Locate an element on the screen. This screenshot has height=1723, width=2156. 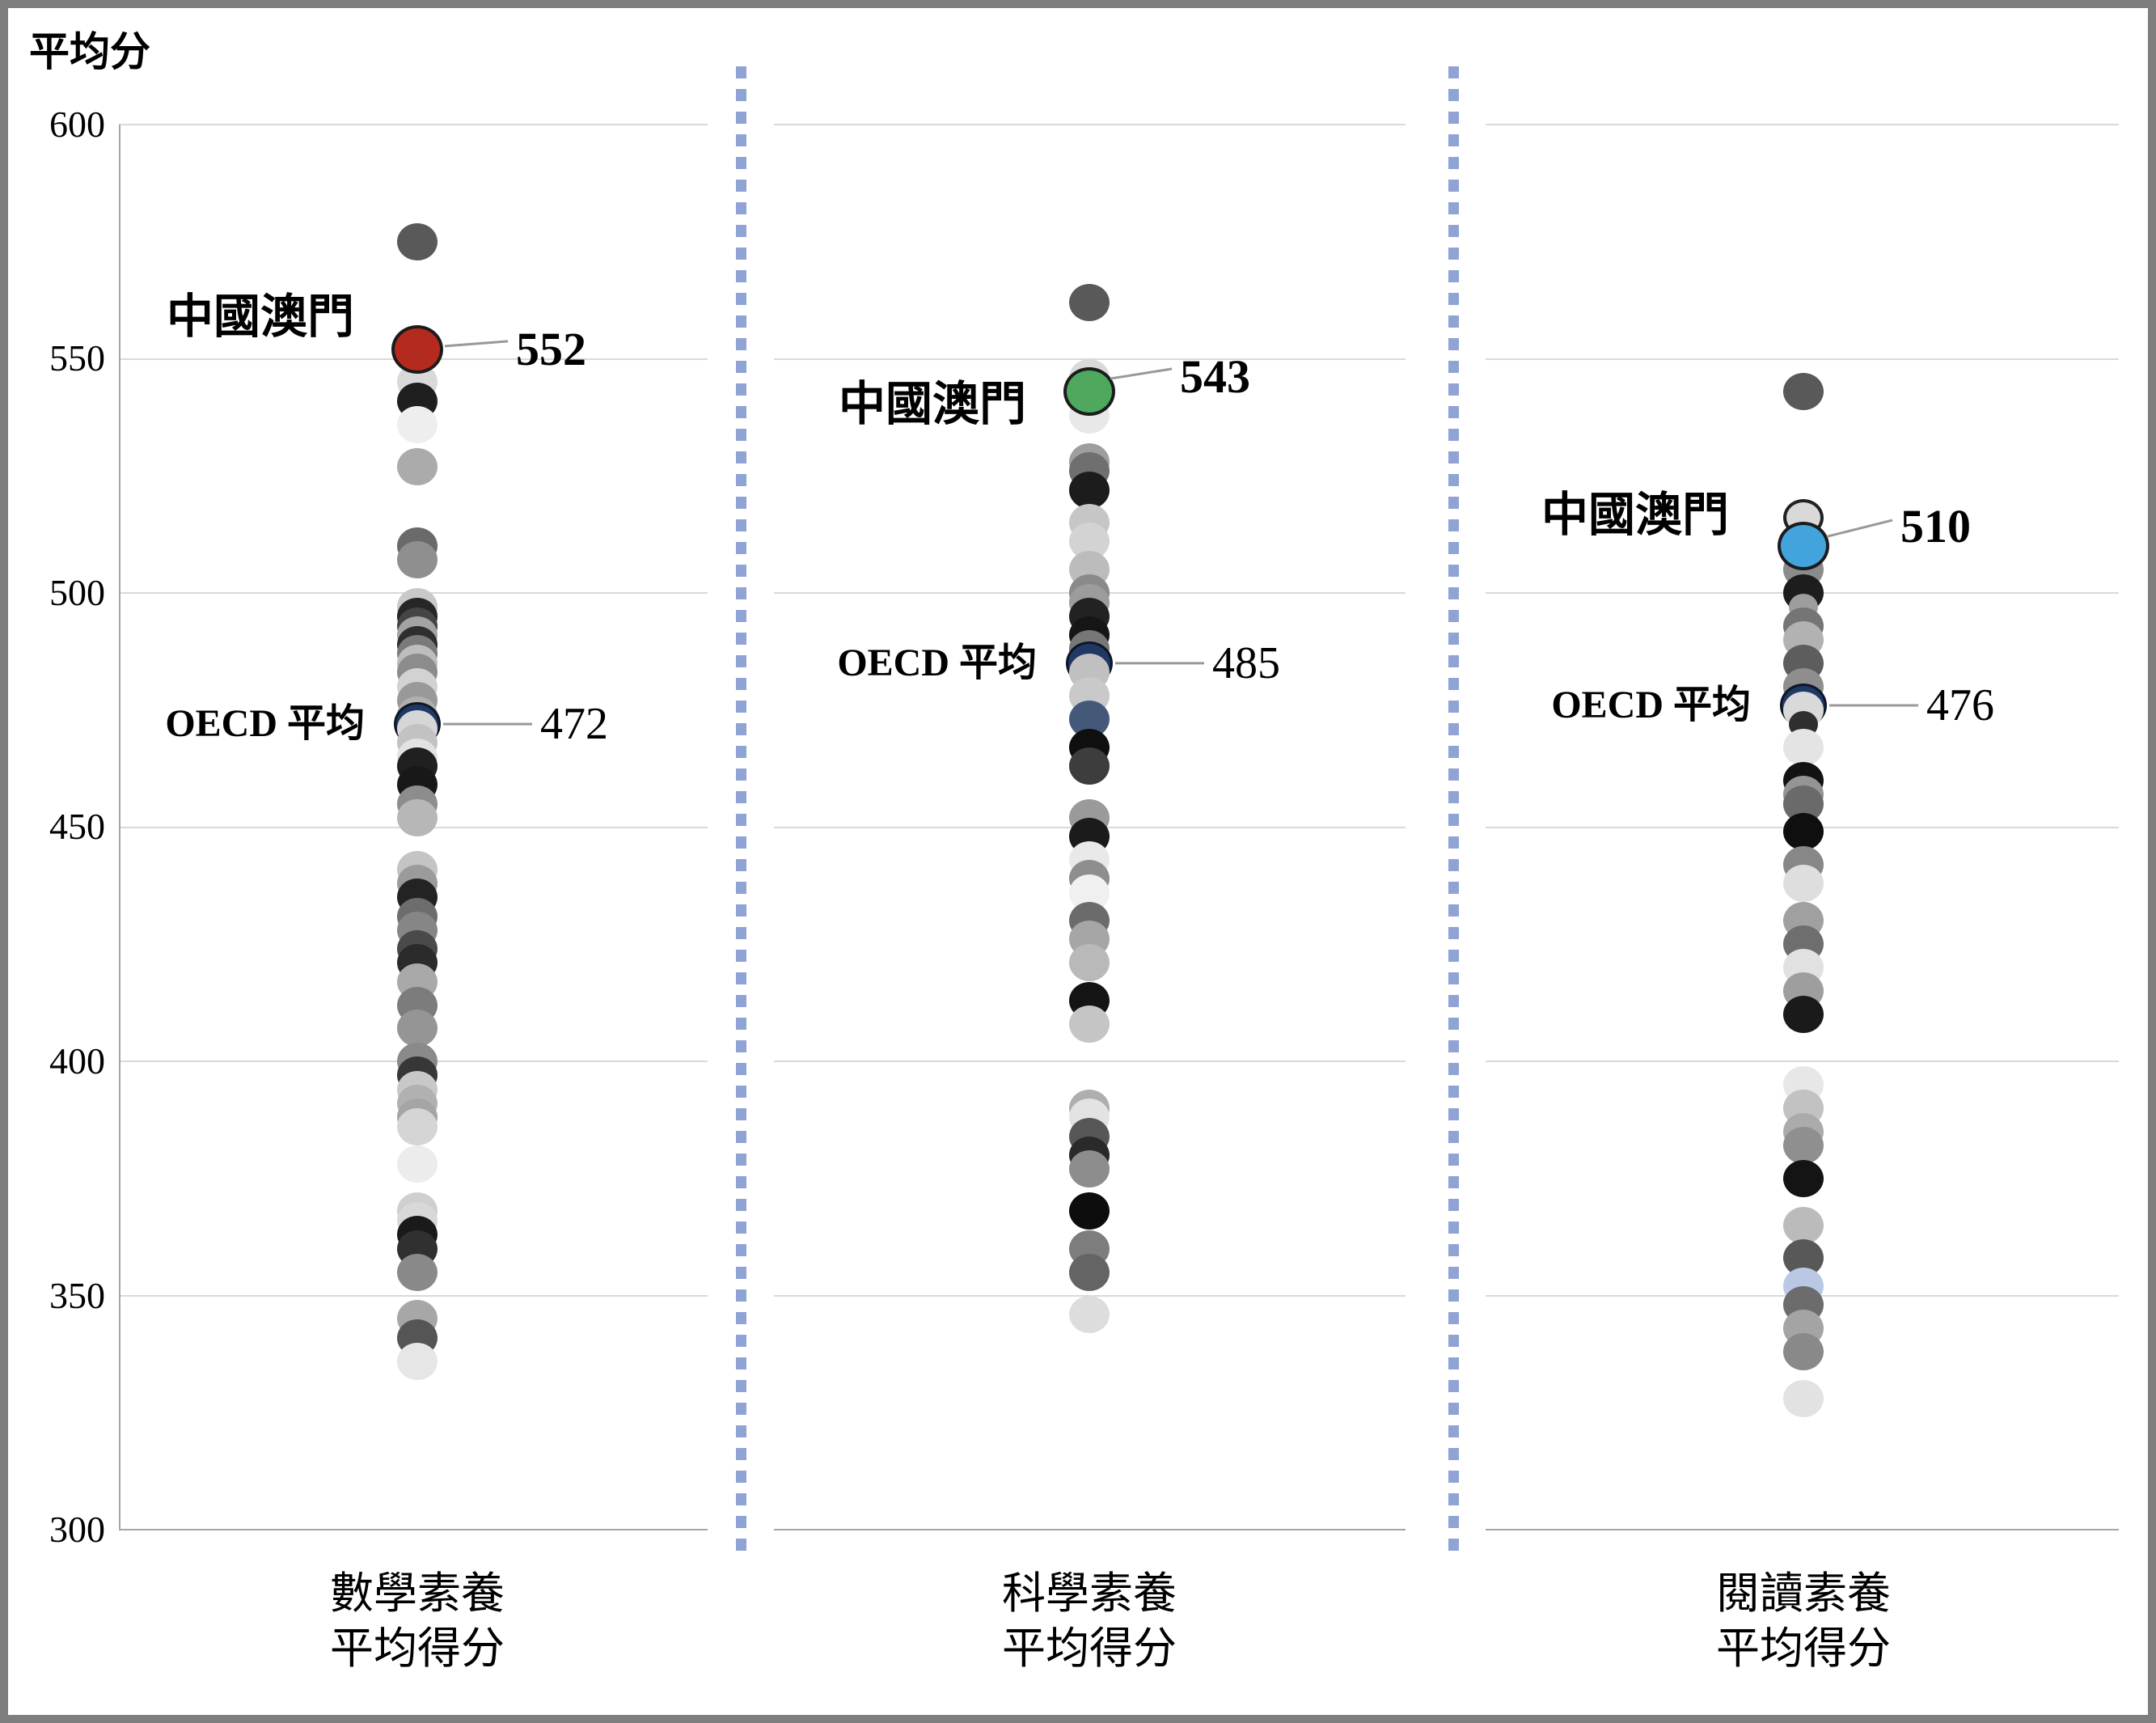
category-reading-line2: 平均得分 is located at coordinates (1804, 1648).